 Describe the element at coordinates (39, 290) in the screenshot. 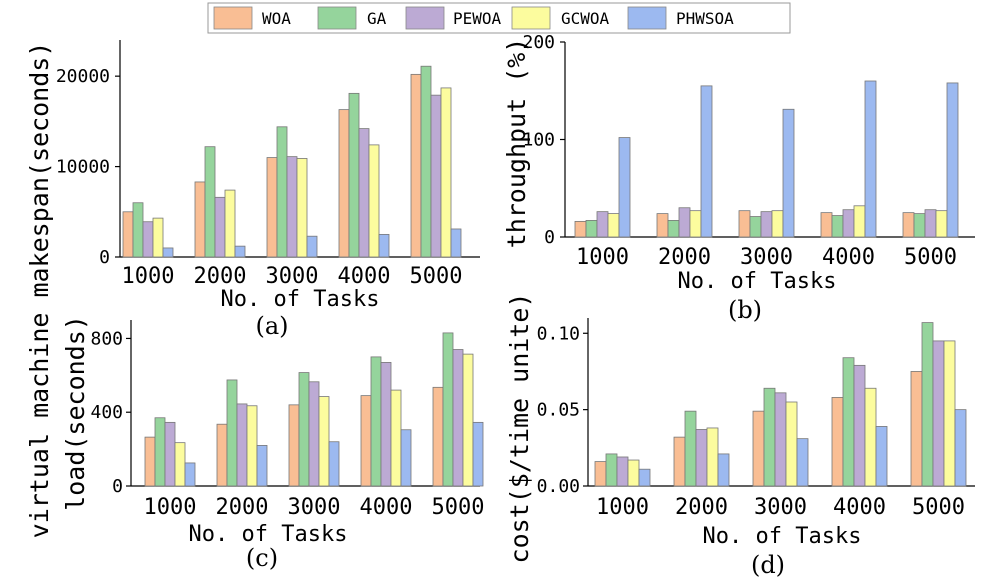

I see `chart-a-ylabel: virtual machine makespan(seconds)` at that location.